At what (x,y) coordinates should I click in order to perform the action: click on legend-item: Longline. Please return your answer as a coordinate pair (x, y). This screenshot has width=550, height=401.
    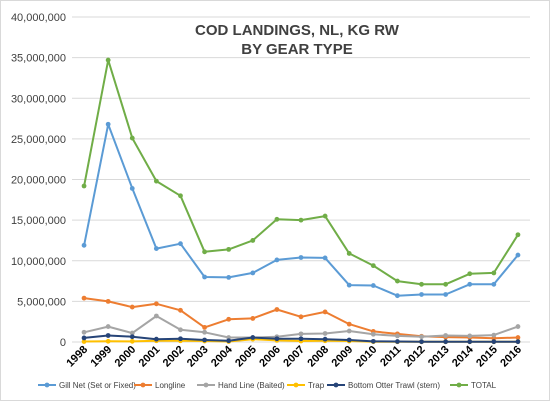
    Looking at the image, I should click on (160, 385).